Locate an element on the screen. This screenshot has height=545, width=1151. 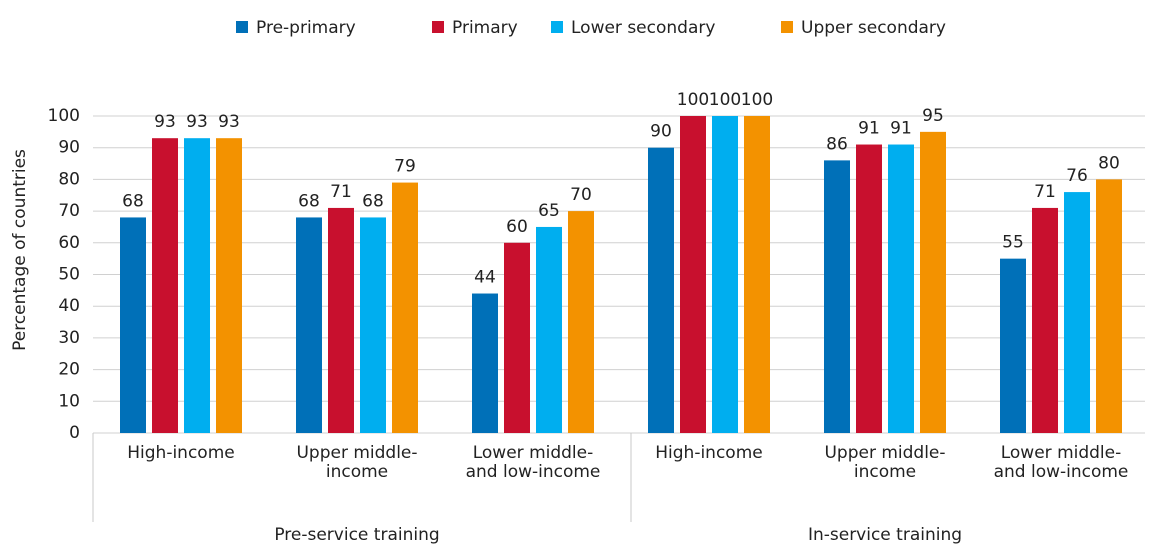
value-label: 65 is located at coordinates (549, 211).